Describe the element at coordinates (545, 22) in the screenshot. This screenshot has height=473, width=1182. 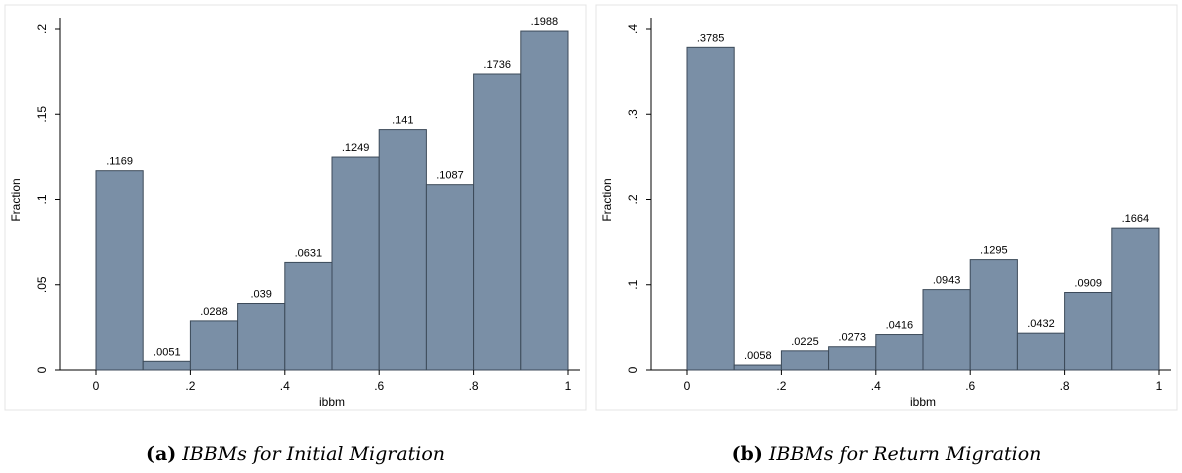
I see `bar-value-label: .1988` at that location.